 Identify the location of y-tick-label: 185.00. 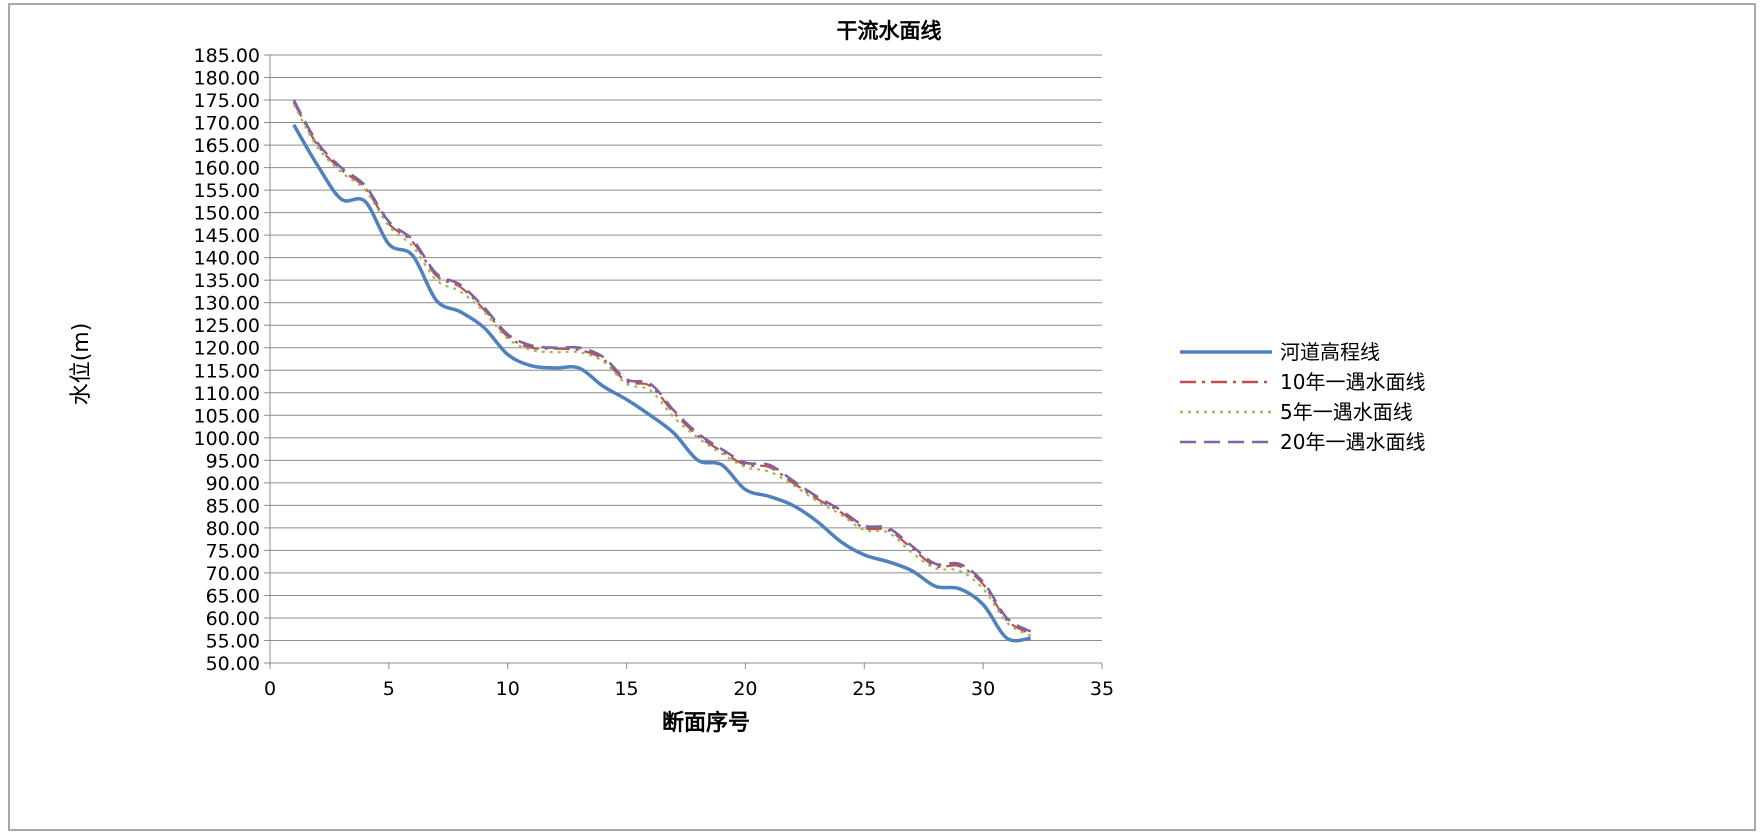
(227, 56).